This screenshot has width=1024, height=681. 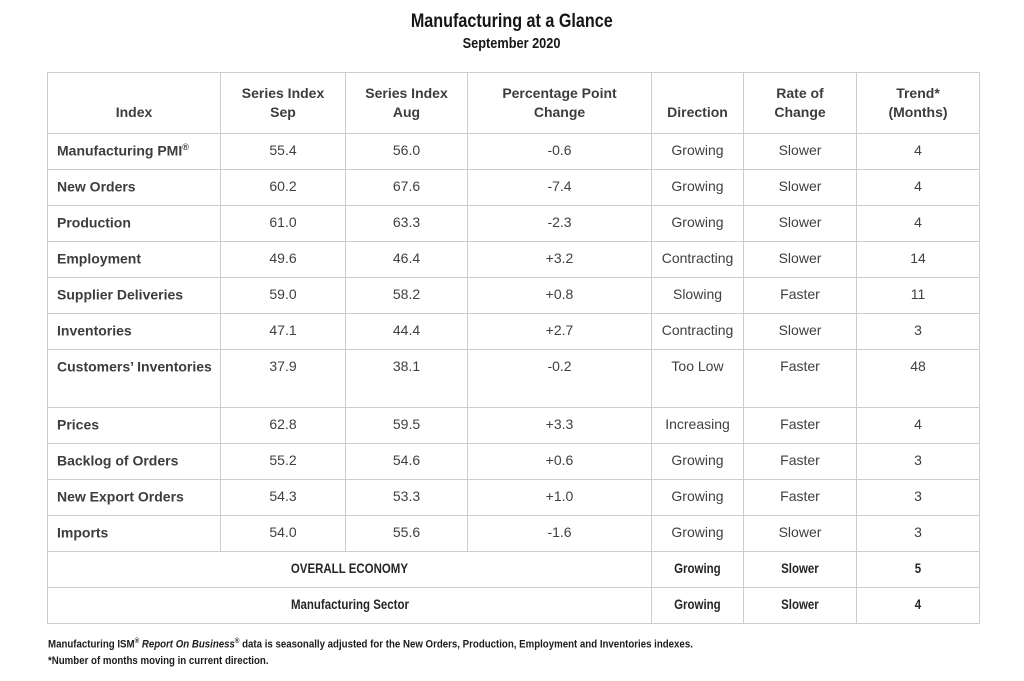 What do you see at coordinates (918, 103) in the screenshot?
I see `column-header-trend-months: Trend* (Months)` at bounding box center [918, 103].